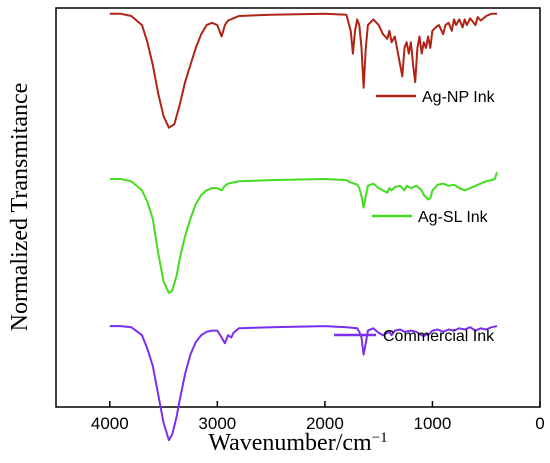 Image resolution: width=550 pixels, height=463 pixels. Describe the element at coordinates (110, 423) in the screenshot. I see `x-tick-label: 4000` at that location.